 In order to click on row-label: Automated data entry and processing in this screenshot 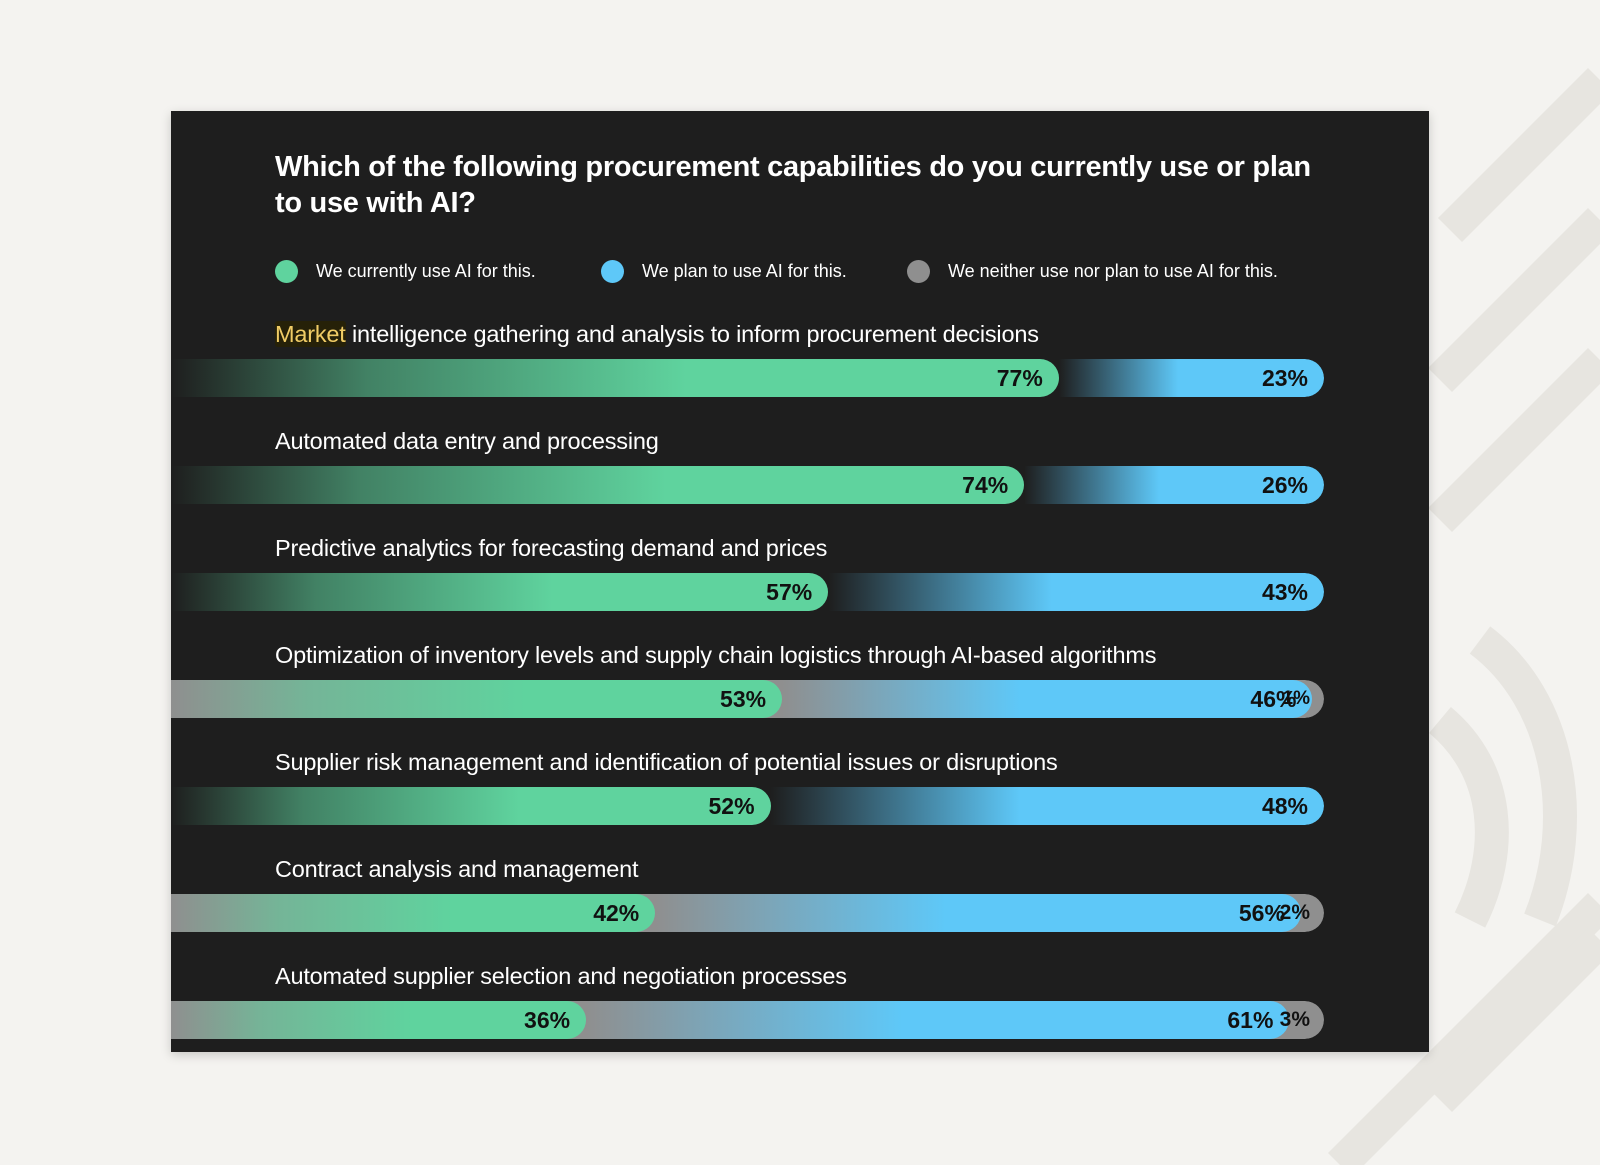, I will do `click(467, 441)`.